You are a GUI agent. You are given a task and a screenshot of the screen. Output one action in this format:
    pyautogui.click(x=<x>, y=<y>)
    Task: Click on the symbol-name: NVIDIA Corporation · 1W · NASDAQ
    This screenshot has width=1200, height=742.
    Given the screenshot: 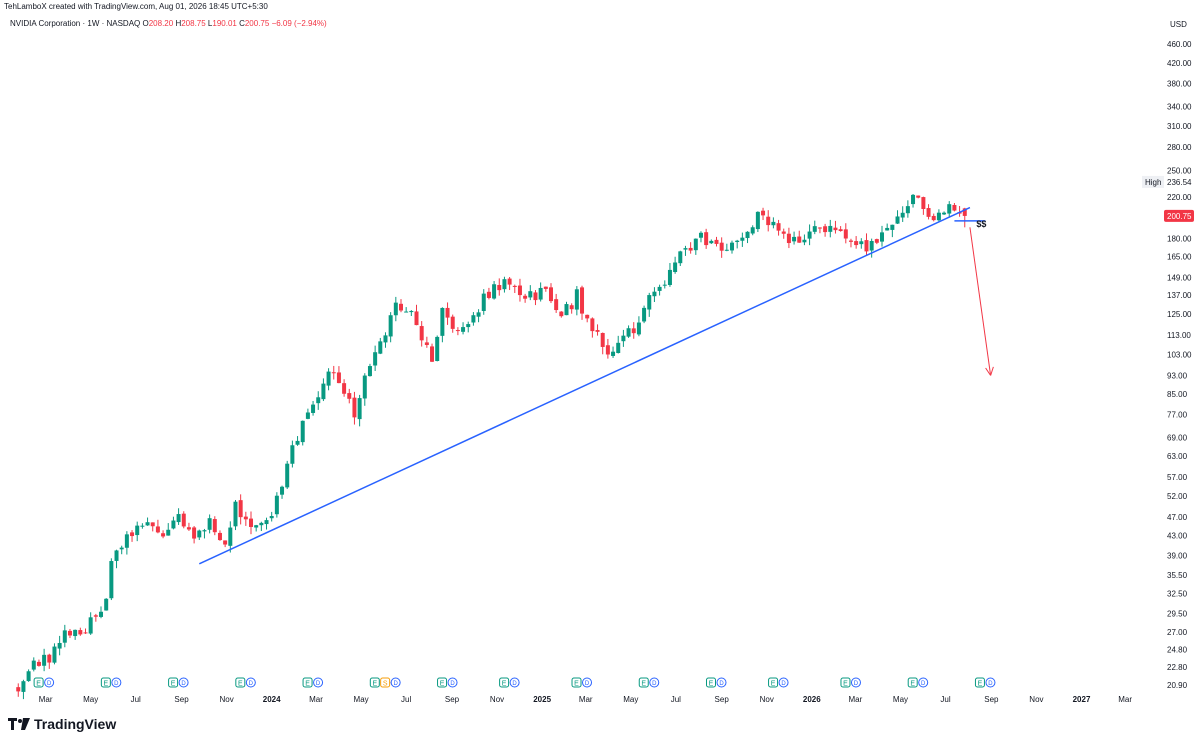 What is the action you would take?
    pyautogui.click(x=75, y=23)
    